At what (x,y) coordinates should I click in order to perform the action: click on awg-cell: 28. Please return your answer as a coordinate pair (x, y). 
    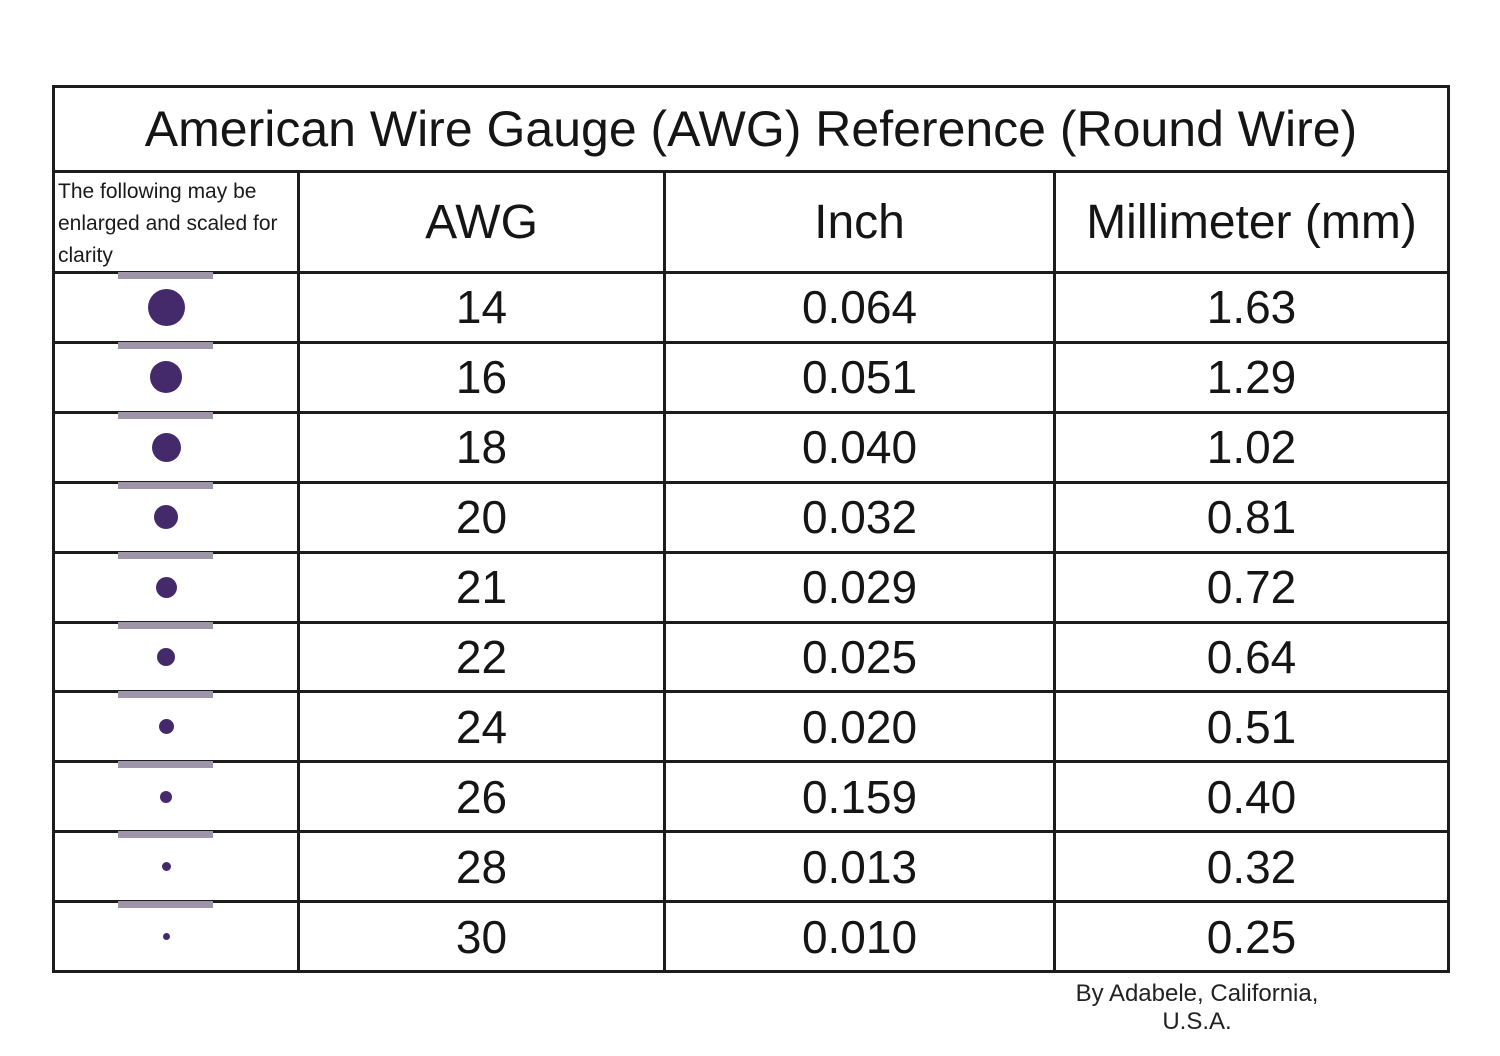
    Looking at the image, I should click on (480, 865).